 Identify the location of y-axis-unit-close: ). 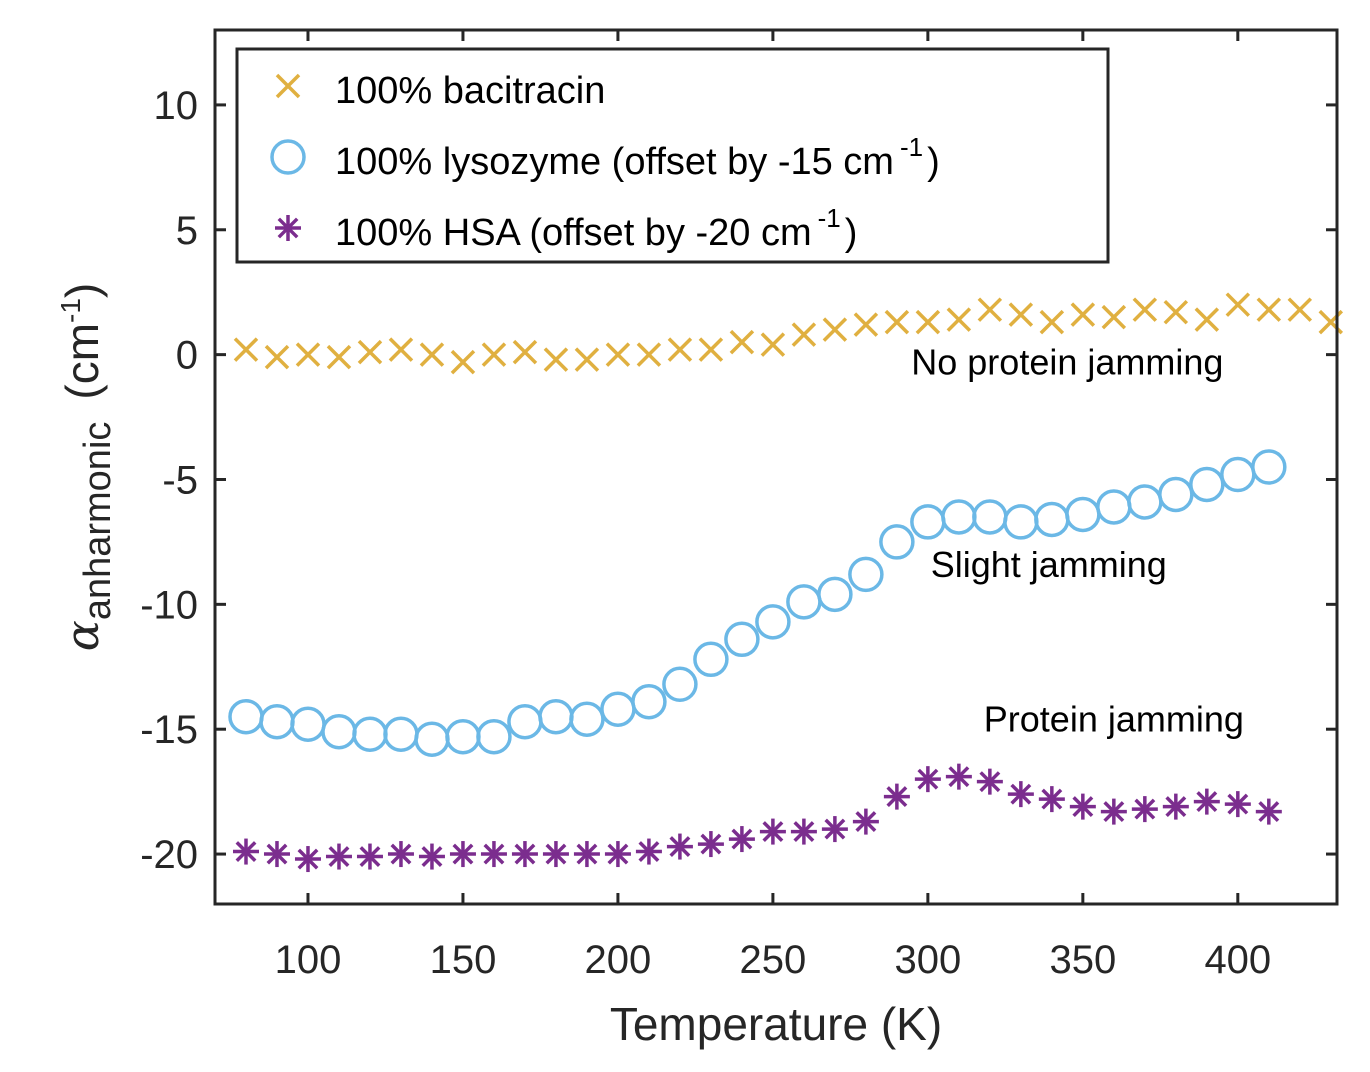
(82, 290).